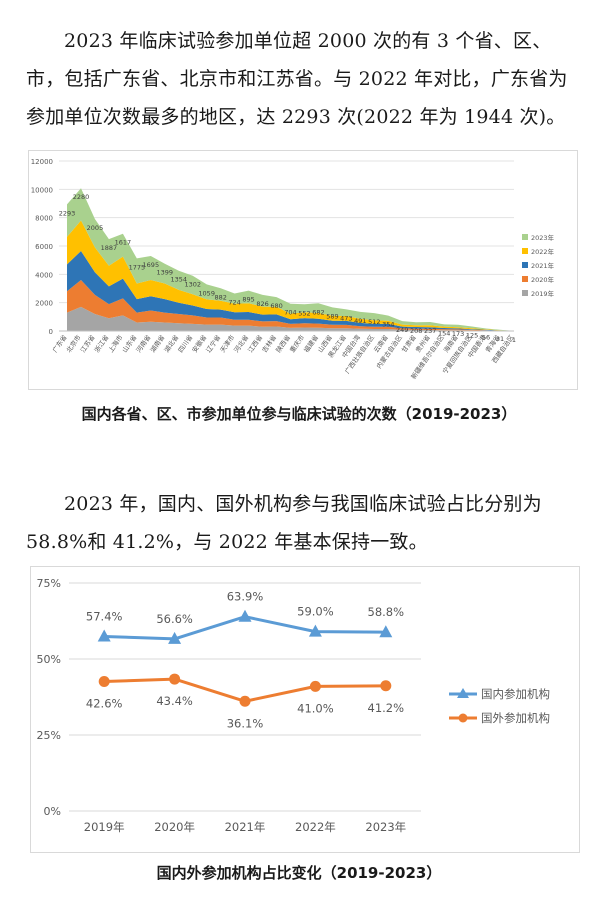  Describe the element at coordinates (206, 293) in the screenshot. I see `data-label: 1059` at that location.